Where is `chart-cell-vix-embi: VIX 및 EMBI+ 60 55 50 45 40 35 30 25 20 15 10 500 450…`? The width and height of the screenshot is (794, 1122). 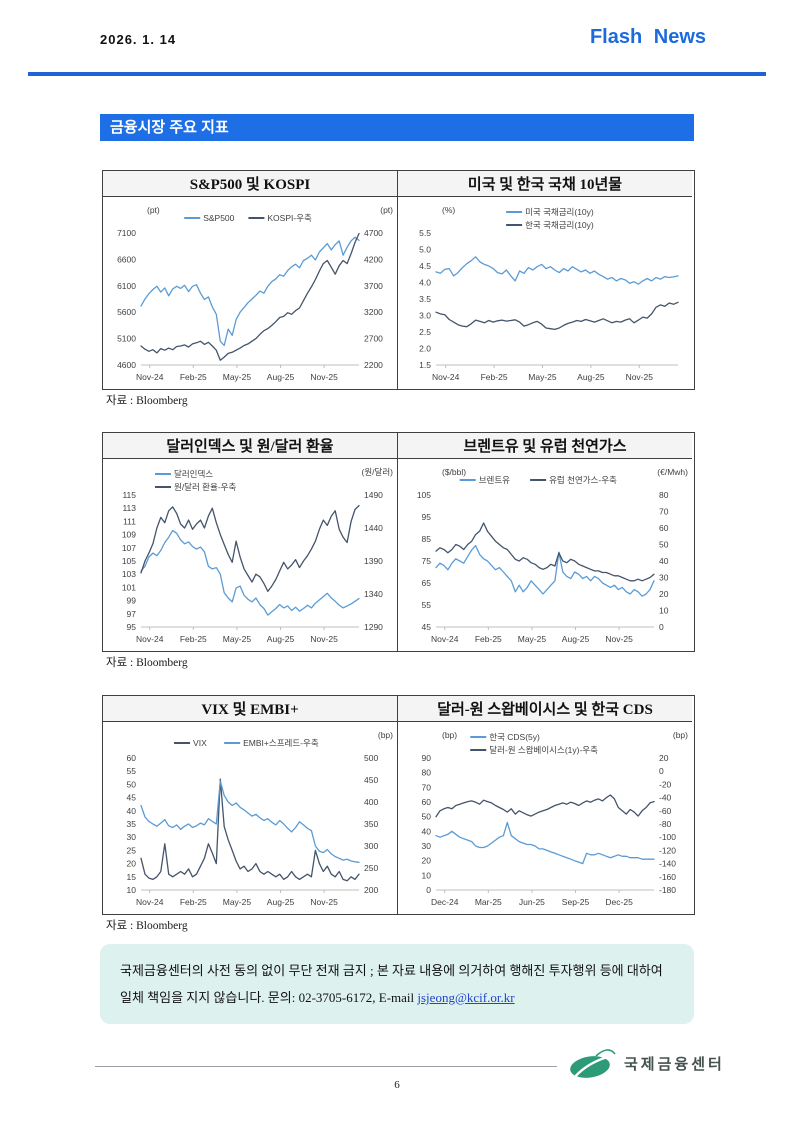
chart-cell-vix-embi: VIX 및 EMBI+ 60 55 50 45 40 35 30 25 20 15 10 500 450… is located at coordinates (250, 805).